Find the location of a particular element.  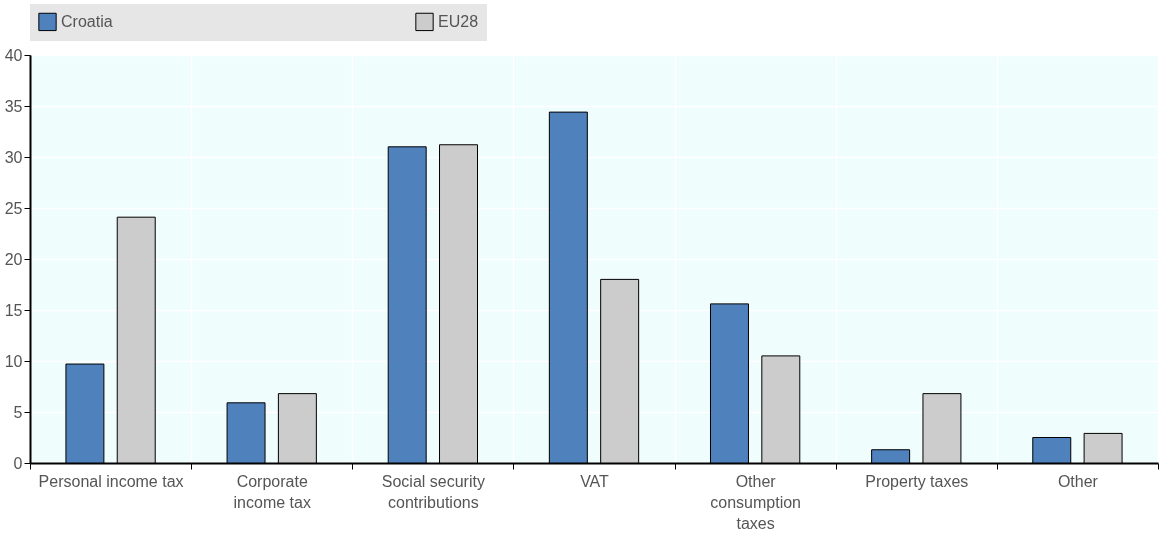

y-tick-label: 30 is located at coordinates (13, 157).